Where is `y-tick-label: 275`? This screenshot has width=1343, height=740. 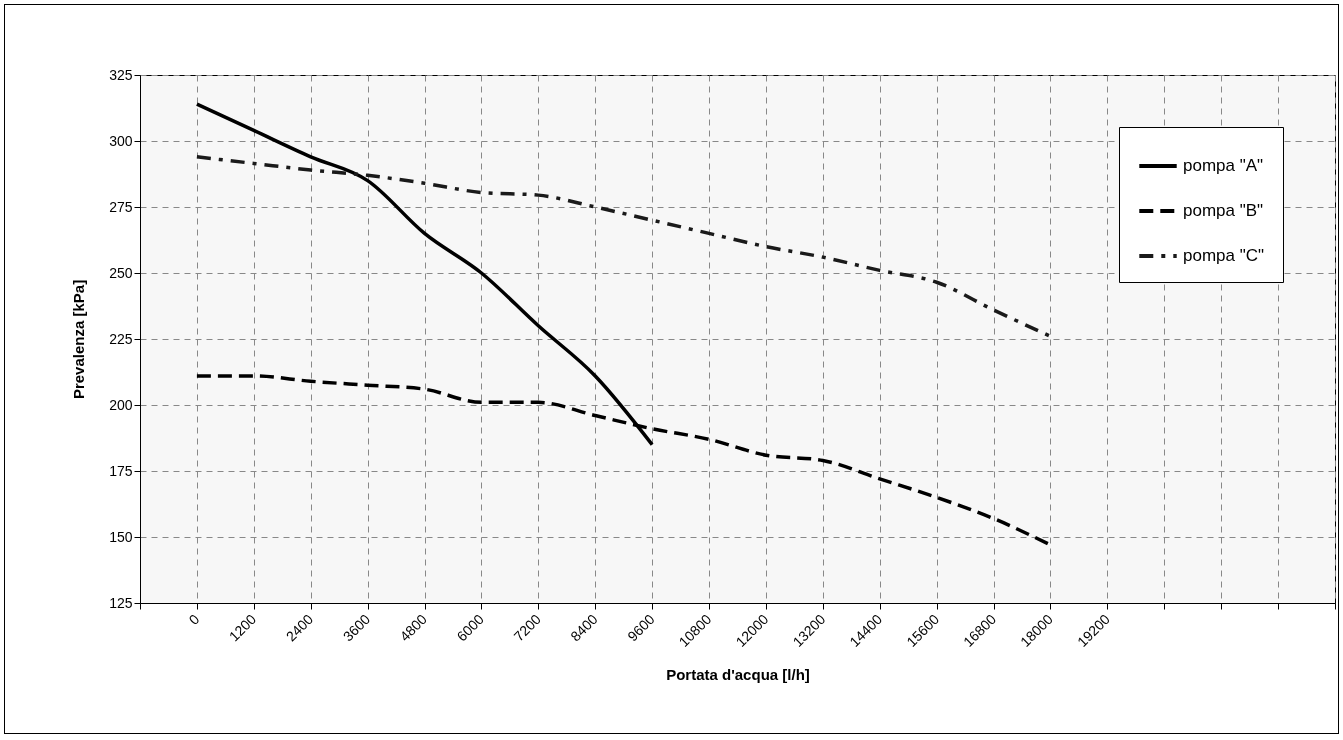 y-tick-label: 275 is located at coordinates (121, 206).